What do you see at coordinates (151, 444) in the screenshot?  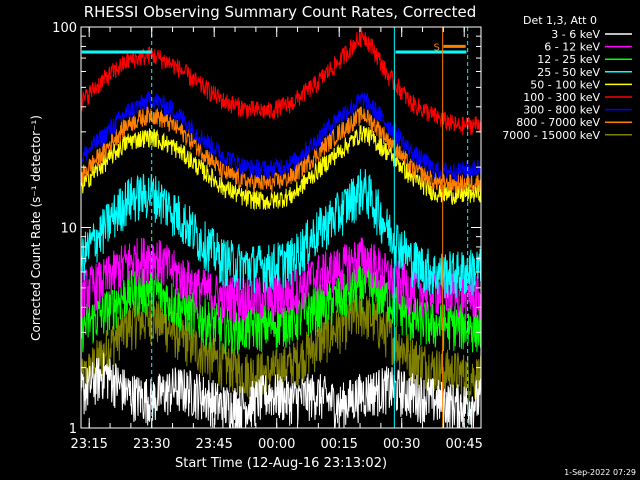 I see `x-tick-label: 23:30` at bounding box center [151, 444].